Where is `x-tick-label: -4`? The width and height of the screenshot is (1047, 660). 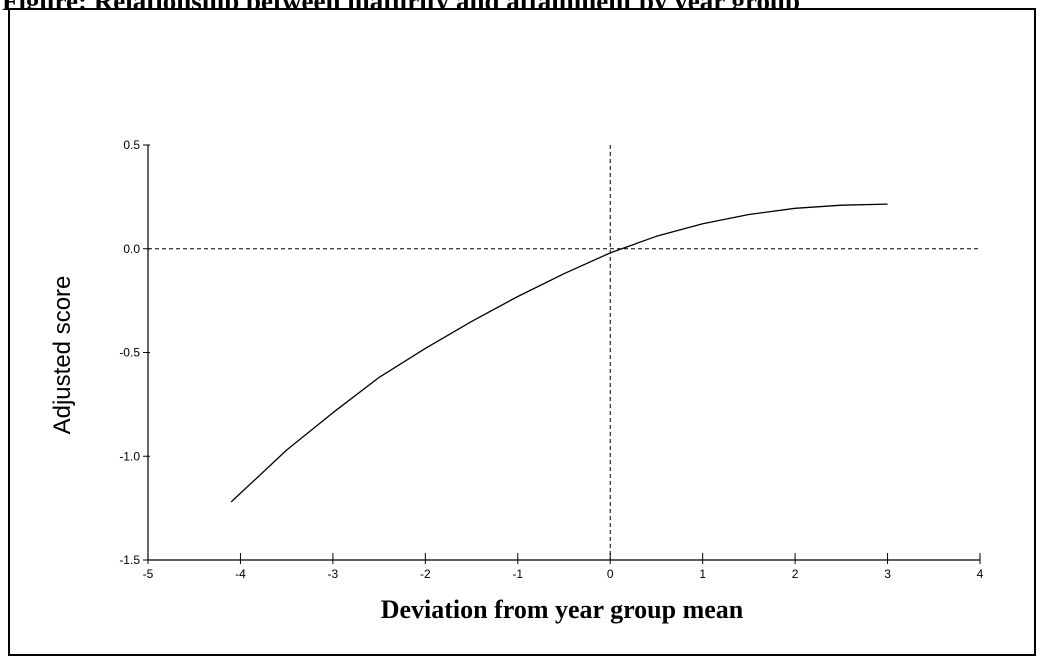
x-tick-label: -4 is located at coordinates (240, 574).